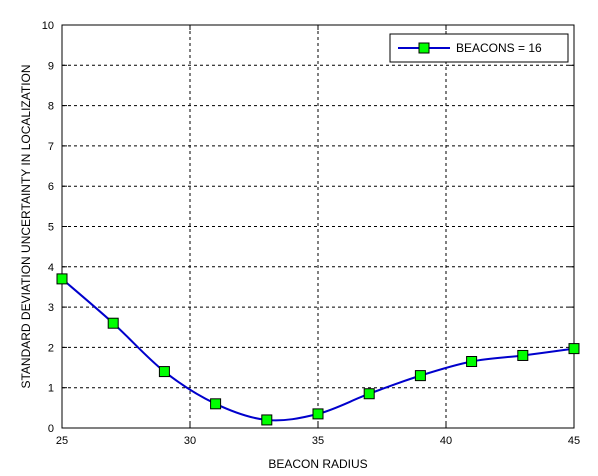 The image size is (598, 476). What do you see at coordinates (499, 48) in the screenshot?
I see `legend-entry-label: BEACONS = 16` at bounding box center [499, 48].